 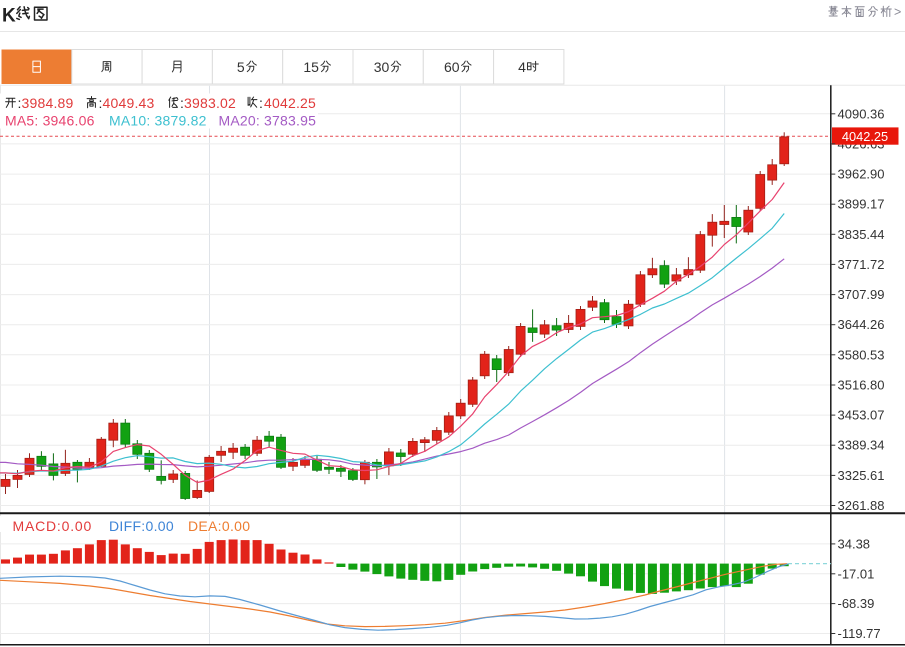 I want to click on svg-text: MACD:0.00, so click(x=53, y=526).